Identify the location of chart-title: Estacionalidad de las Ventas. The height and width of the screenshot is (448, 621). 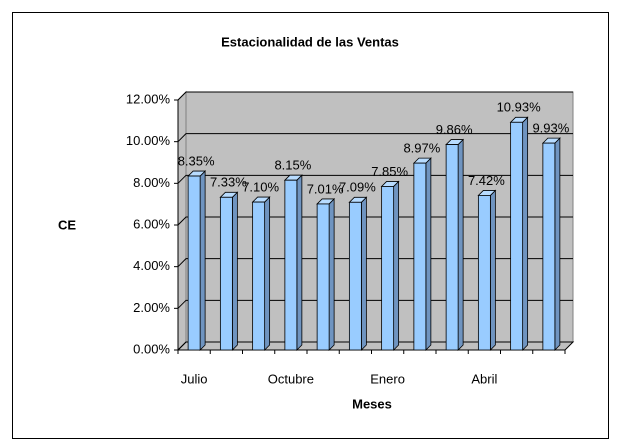
(310, 41).